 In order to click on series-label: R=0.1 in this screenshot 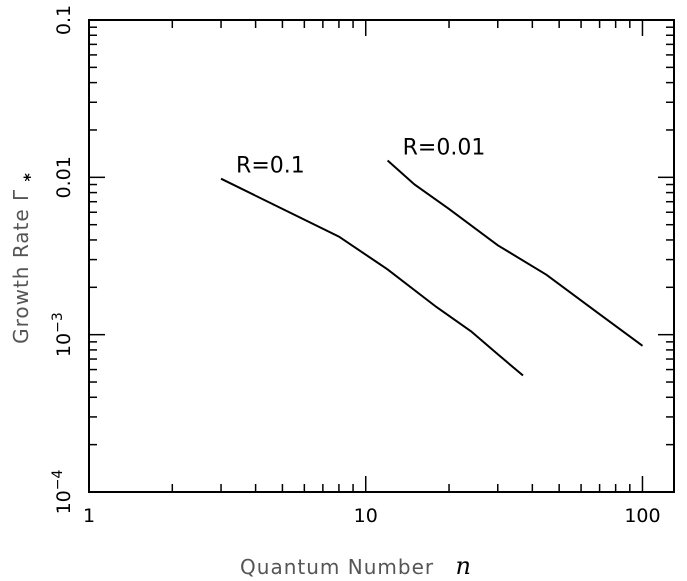, I will do `click(270, 166)`.